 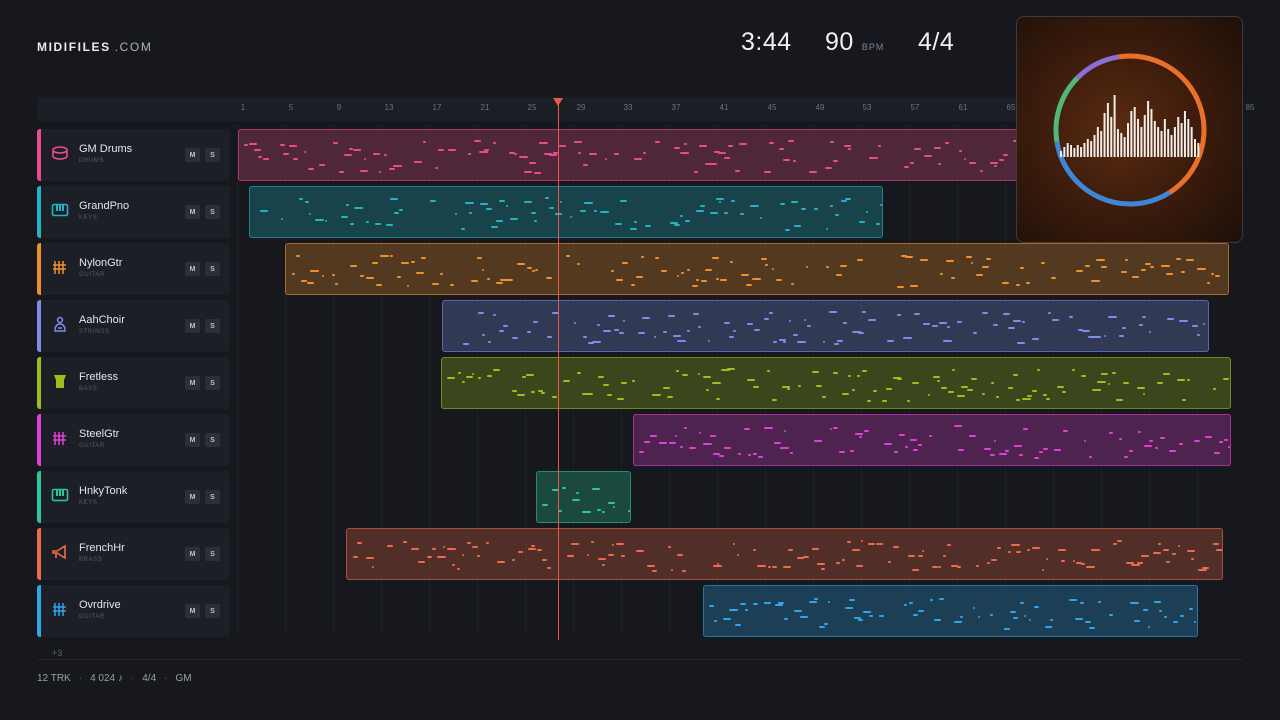 What do you see at coordinates (106, 149) in the screenshot?
I see `track-name: GM Drums` at bounding box center [106, 149].